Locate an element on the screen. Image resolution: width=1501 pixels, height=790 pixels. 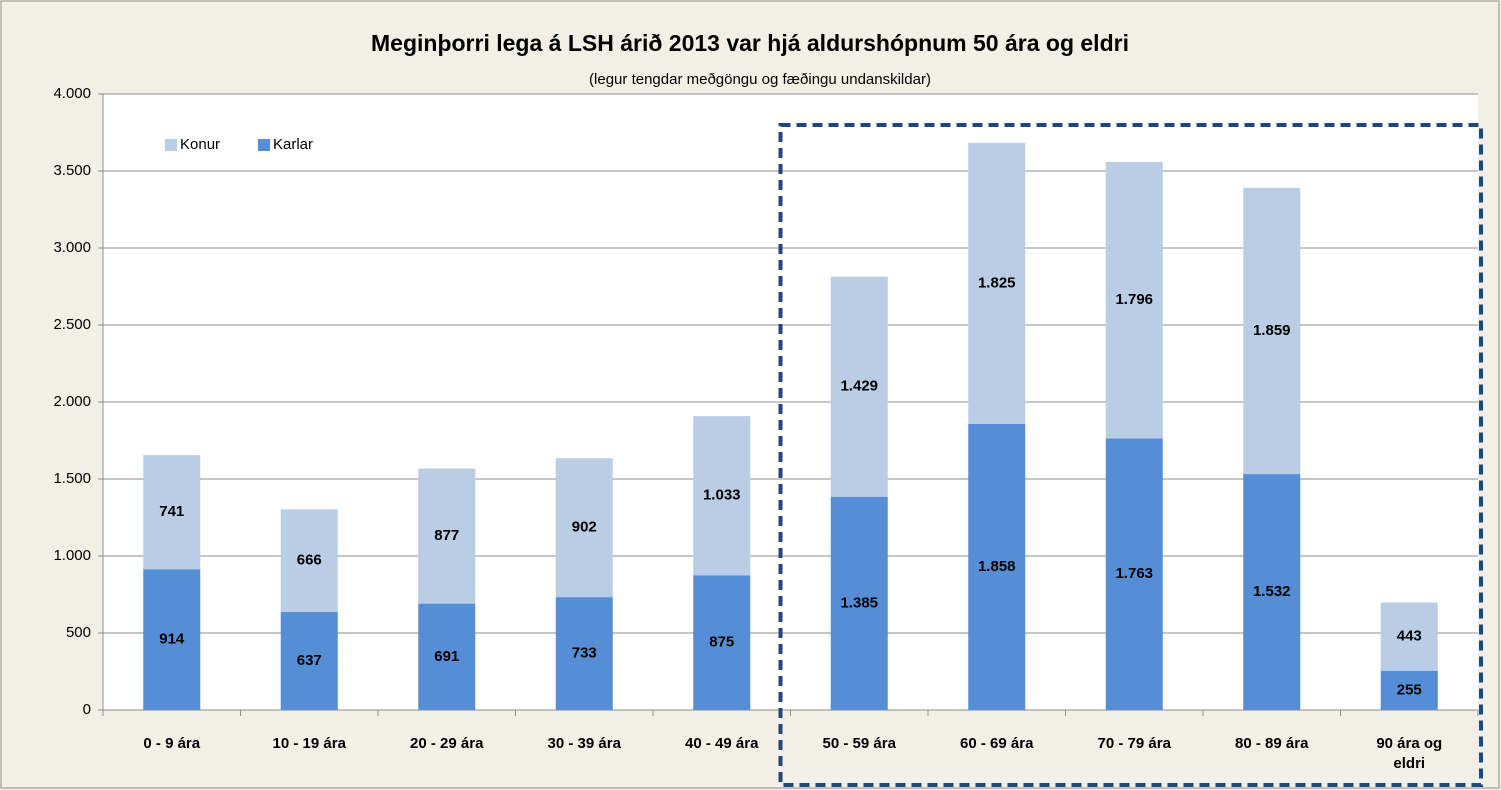
y-tick-label: 0 is located at coordinates (87, 709).